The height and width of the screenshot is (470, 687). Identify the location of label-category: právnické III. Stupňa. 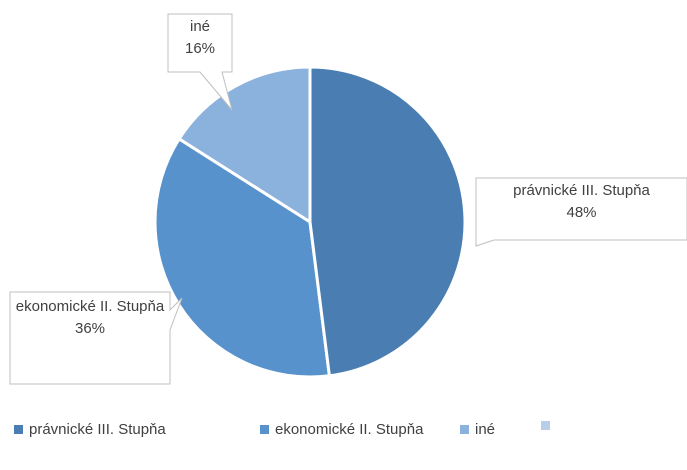
(581, 190).